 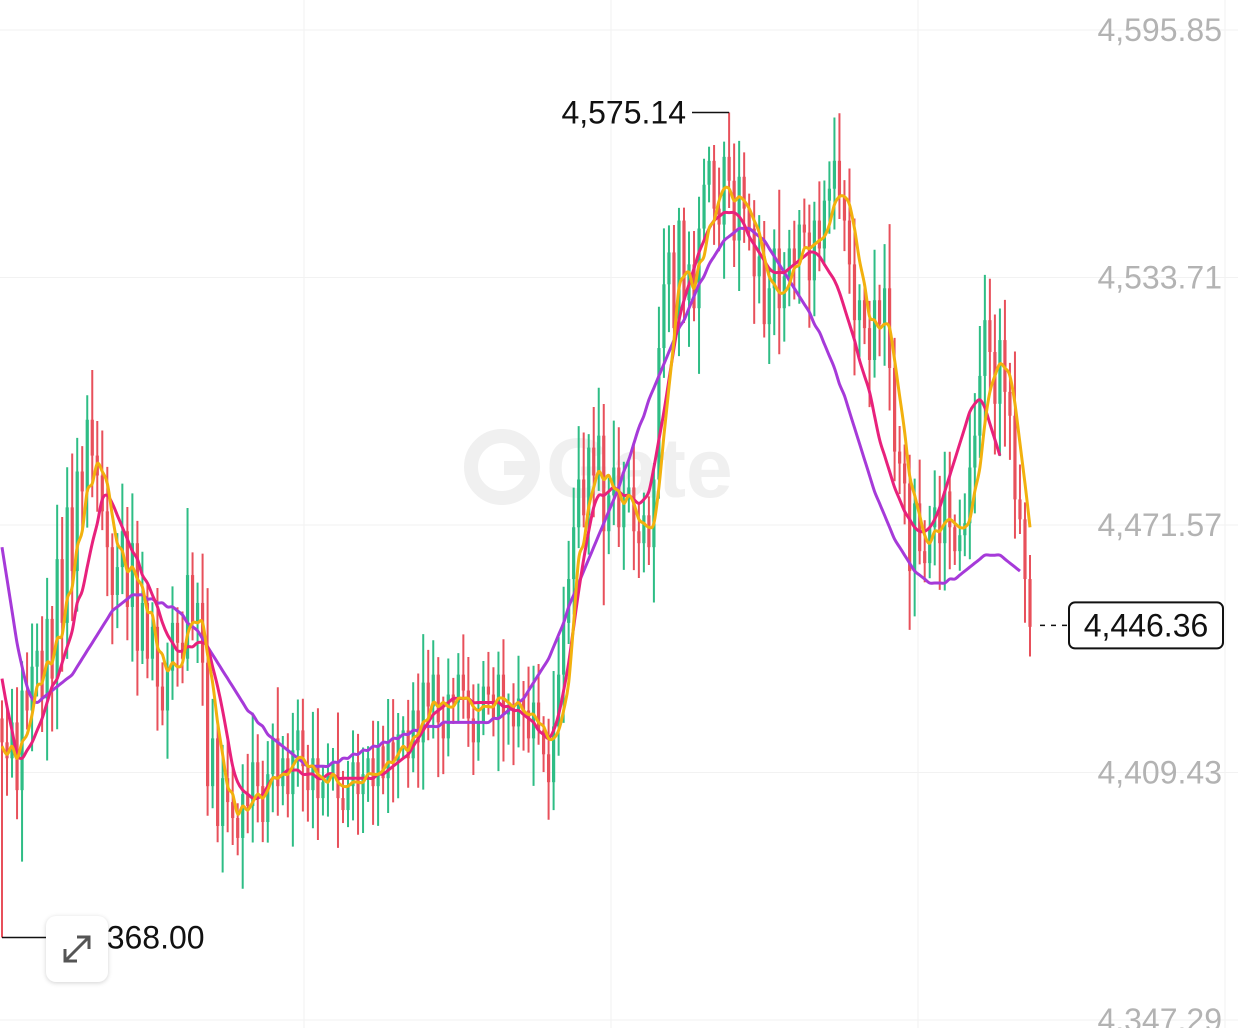 I want to click on gate-logo-icon, so click(x=502, y=467).